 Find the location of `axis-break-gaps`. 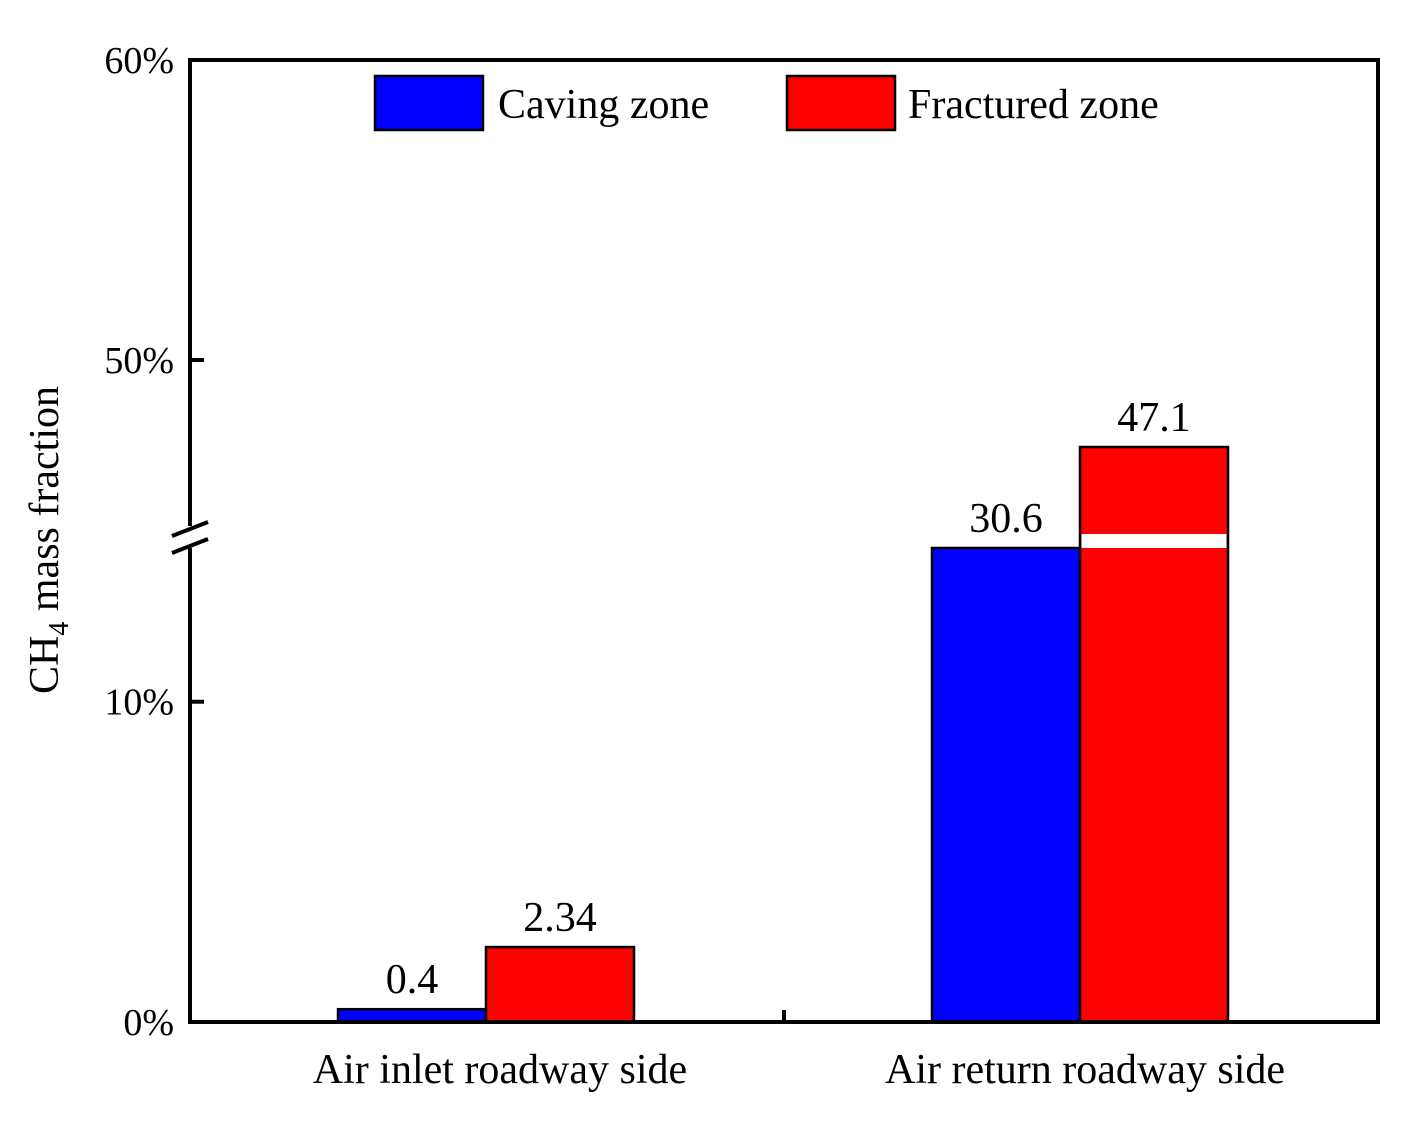

axis-break-gaps is located at coordinates (1154, 541).